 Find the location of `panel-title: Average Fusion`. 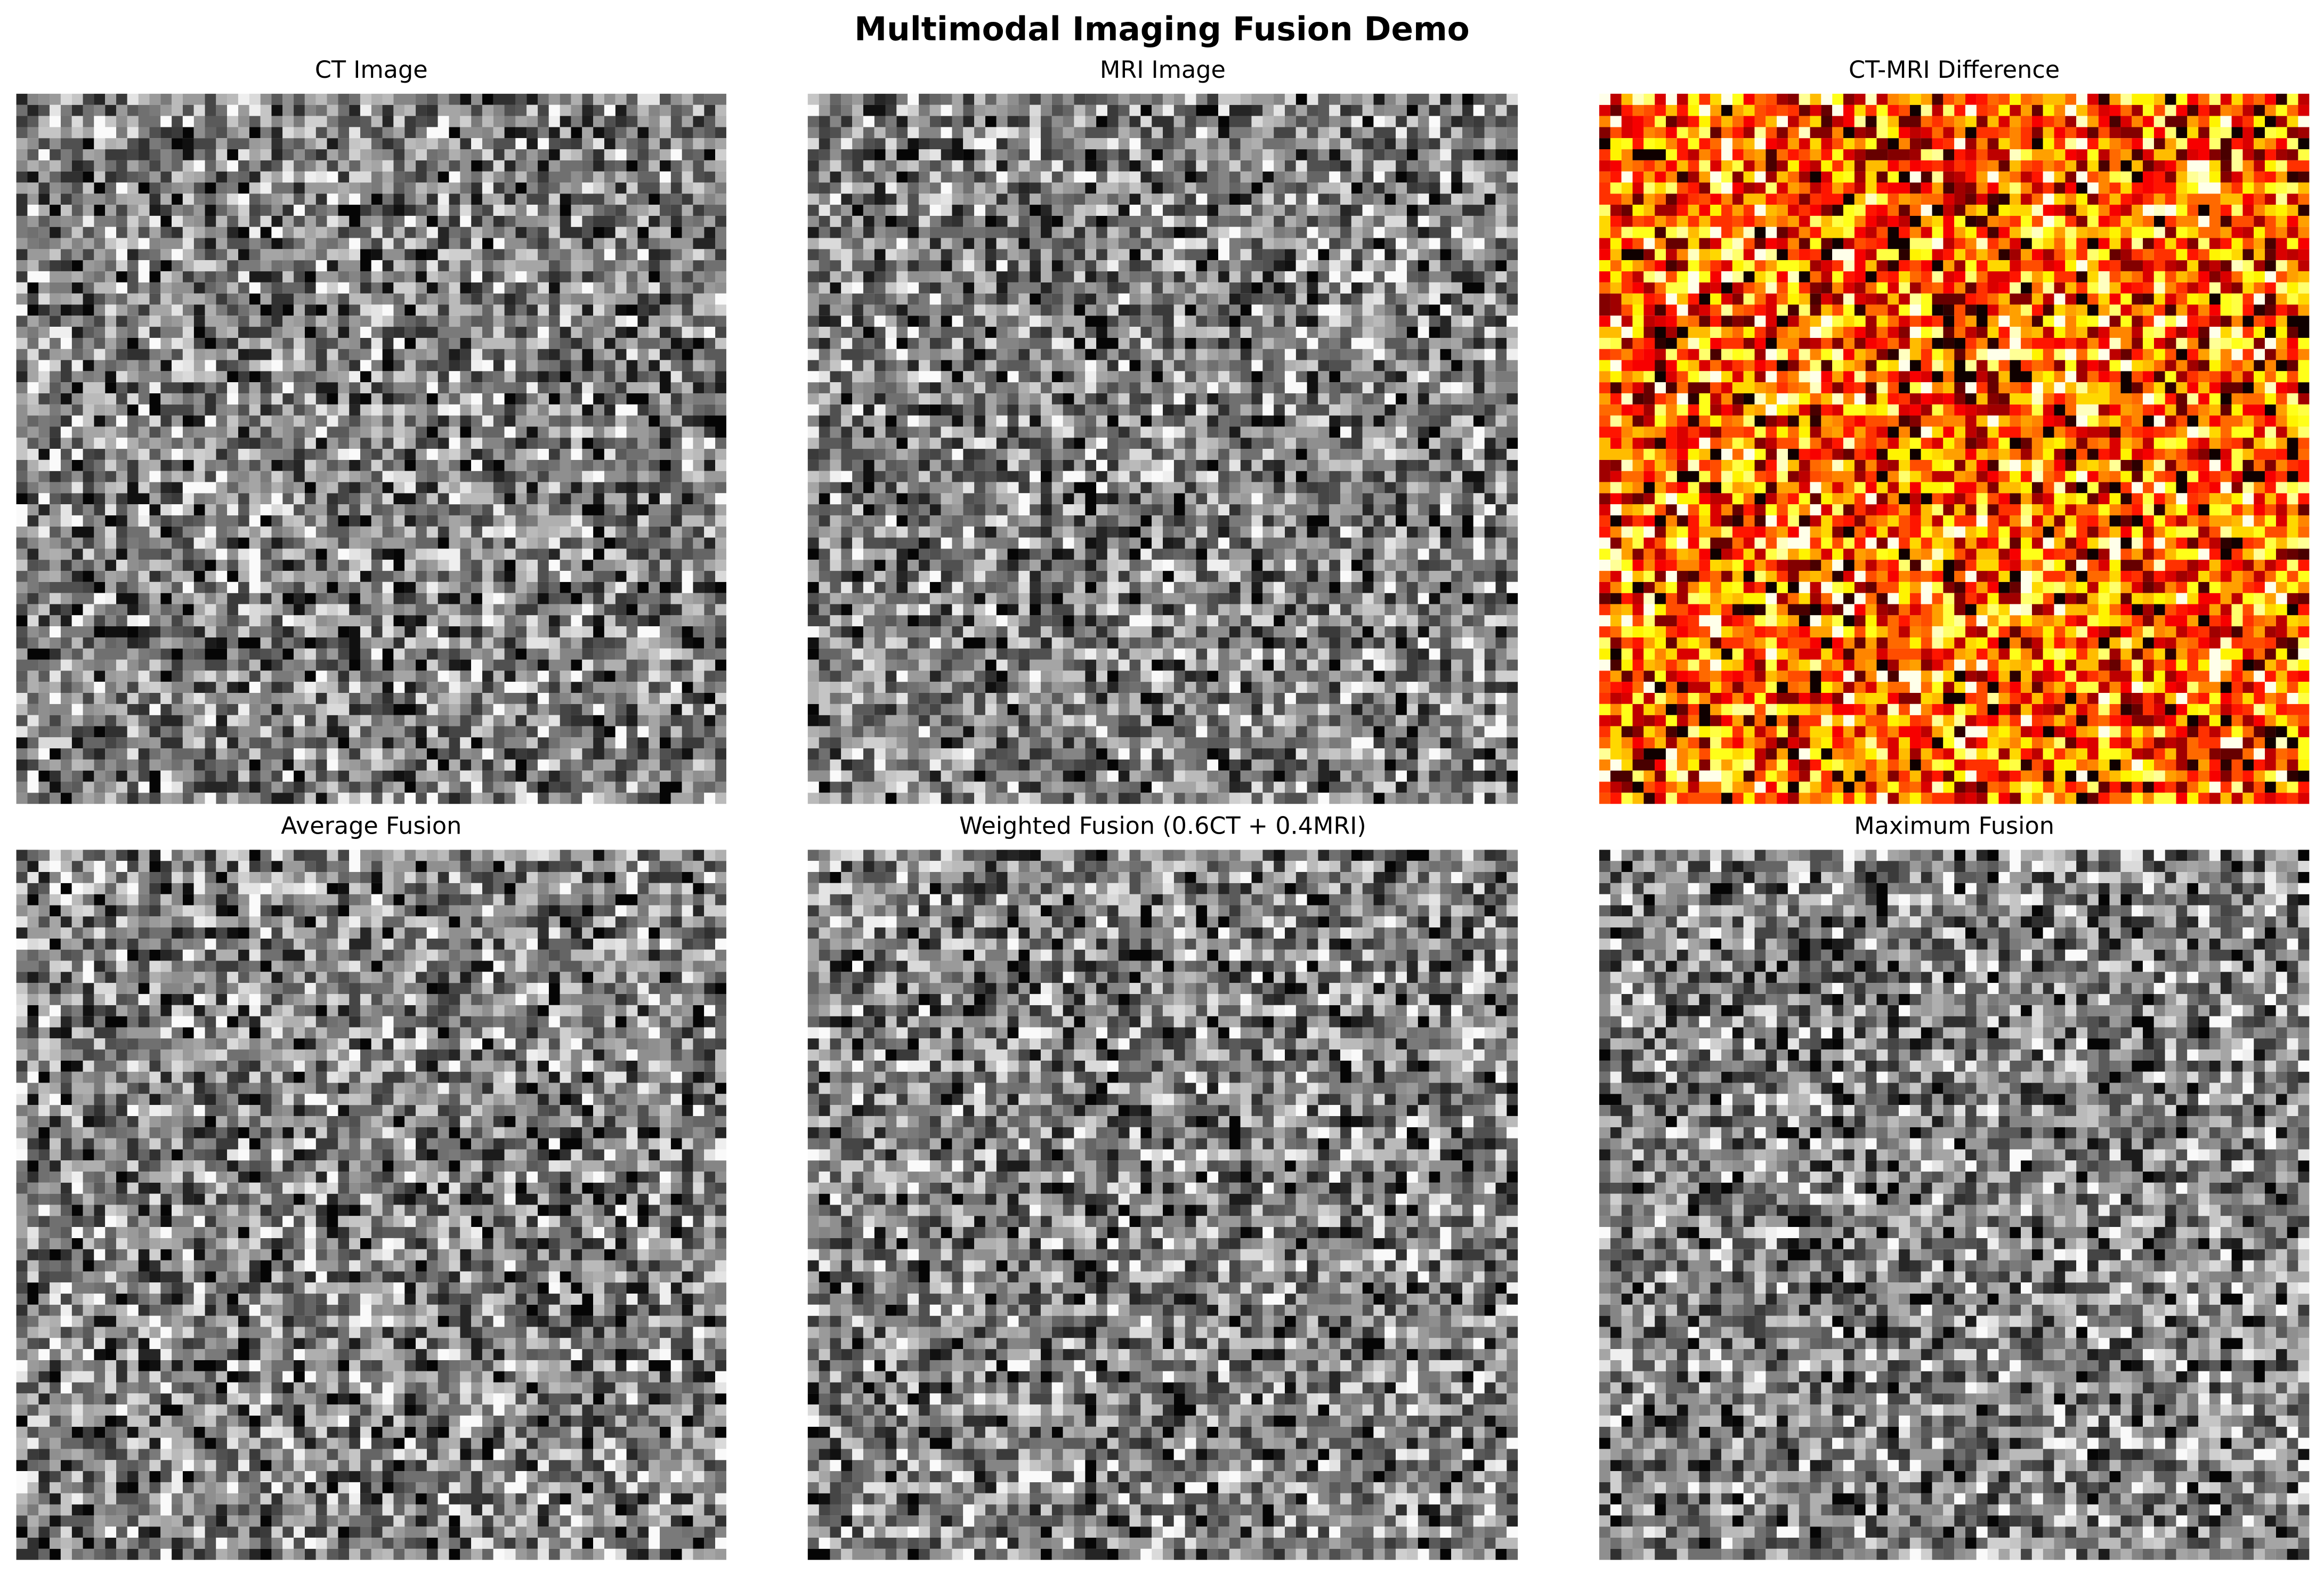

panel-title: Average Fusion is located at coordinates (371, 827).